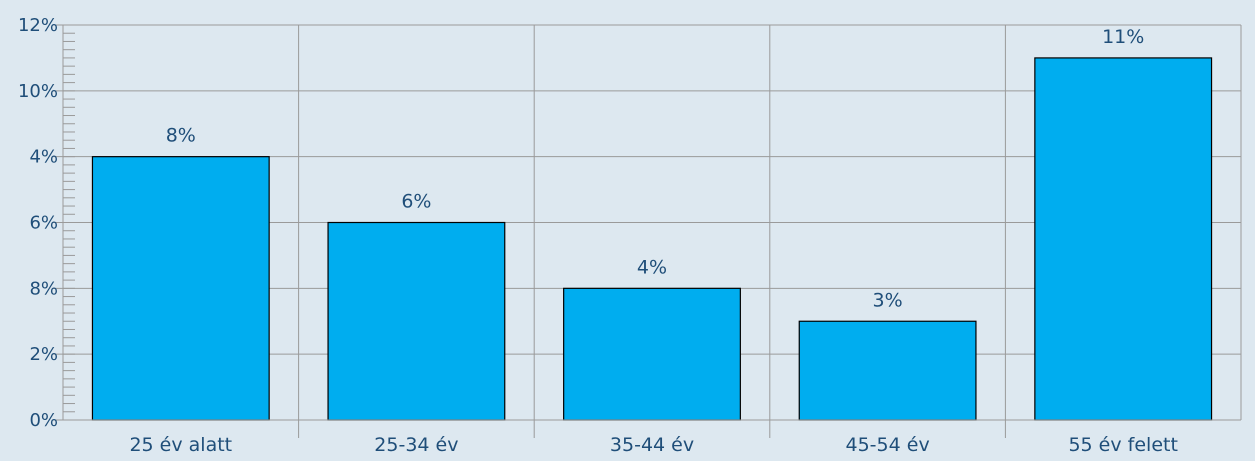  What do you see at coordinates (888, 445) in the screenshot?
I see `x-tick-label: 45-54 év` at bounding box center [888, 445].